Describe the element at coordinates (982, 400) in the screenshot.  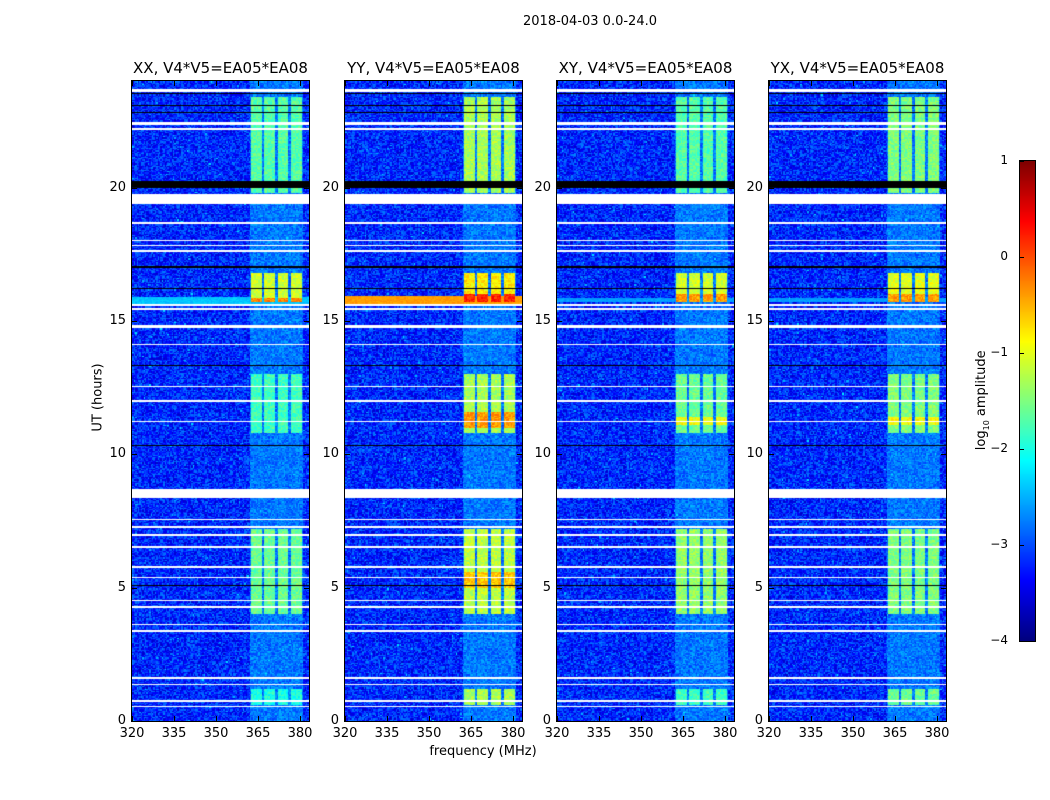
I see `colorbar-label: log10 amplitude` at that location.